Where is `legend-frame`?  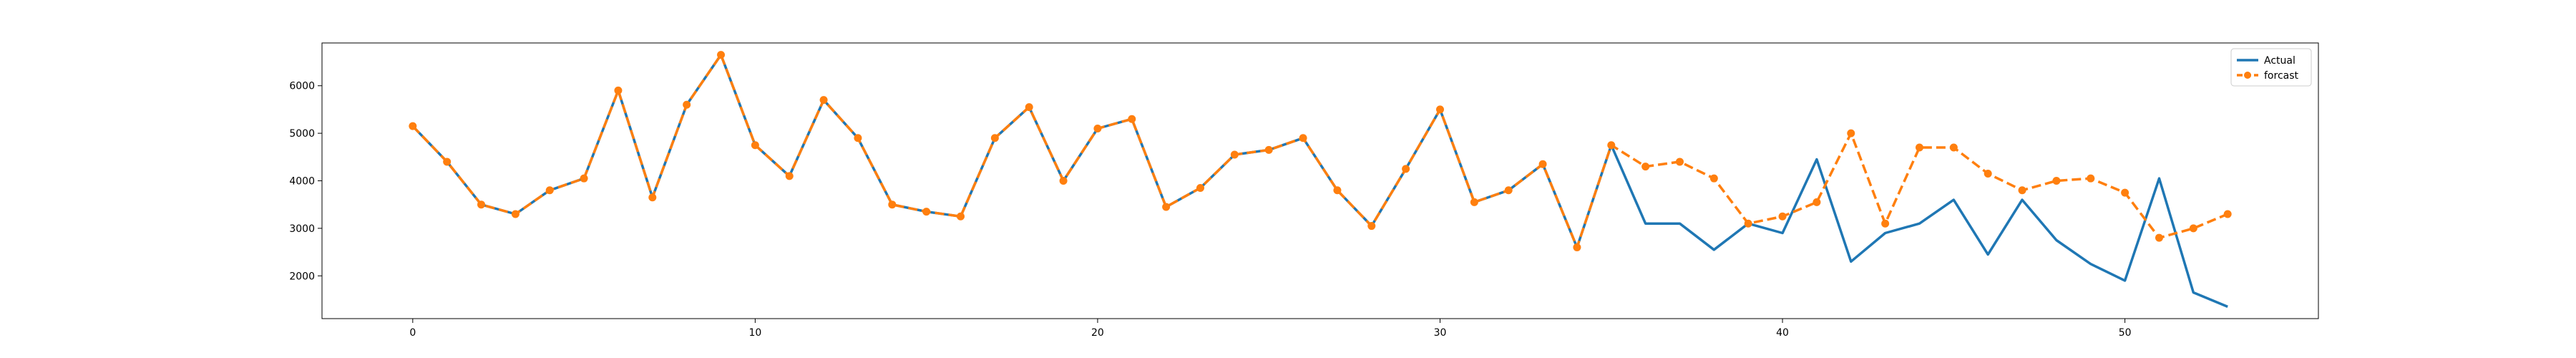 legend-frame is located at coordinates (2271, 67).